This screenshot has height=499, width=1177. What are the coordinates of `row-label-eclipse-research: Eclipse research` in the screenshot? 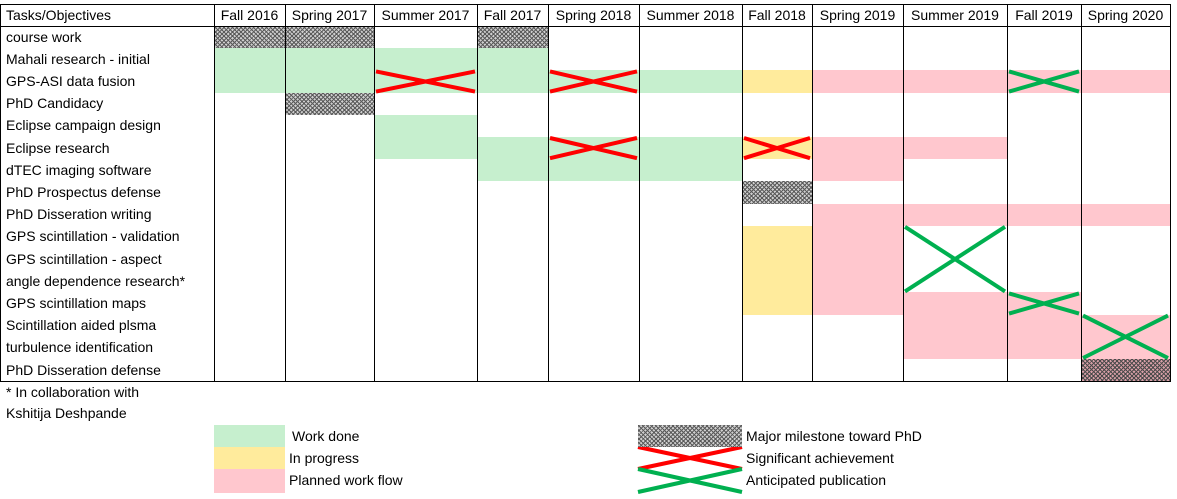 It's located at (58, 147).